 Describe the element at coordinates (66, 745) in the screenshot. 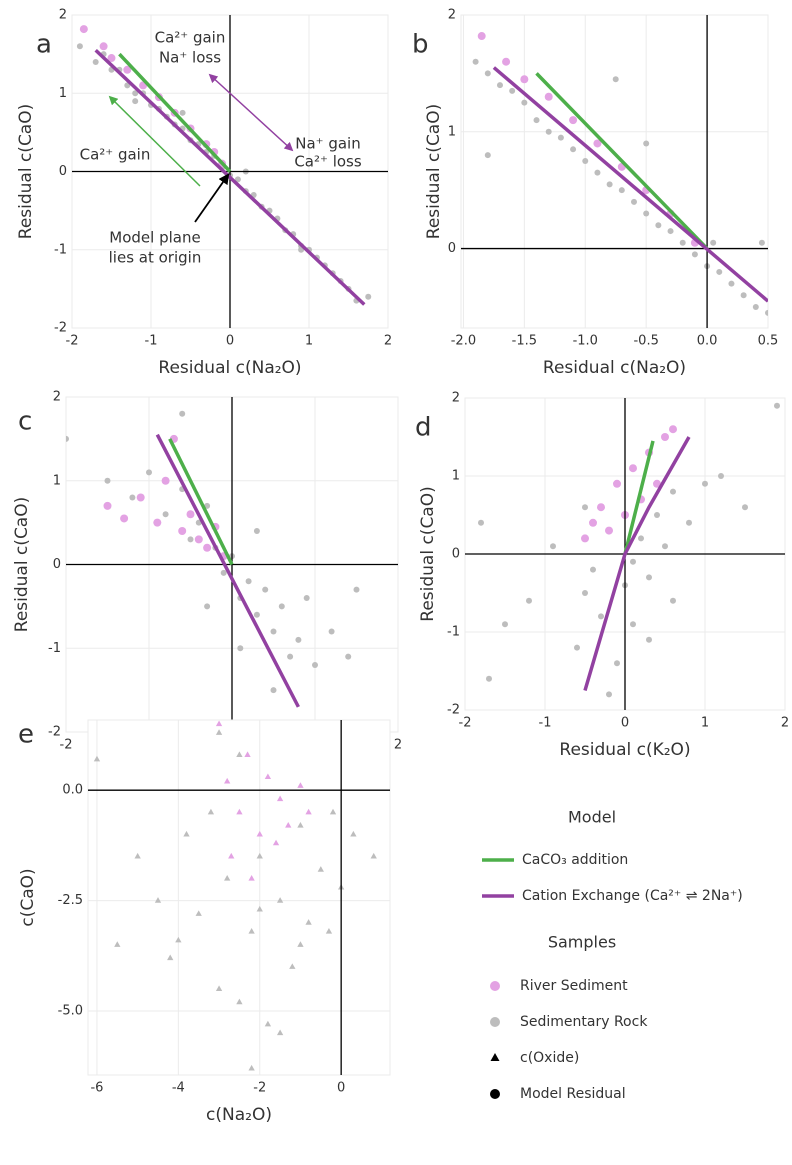

I see `x-tick-label: -2` at that location.